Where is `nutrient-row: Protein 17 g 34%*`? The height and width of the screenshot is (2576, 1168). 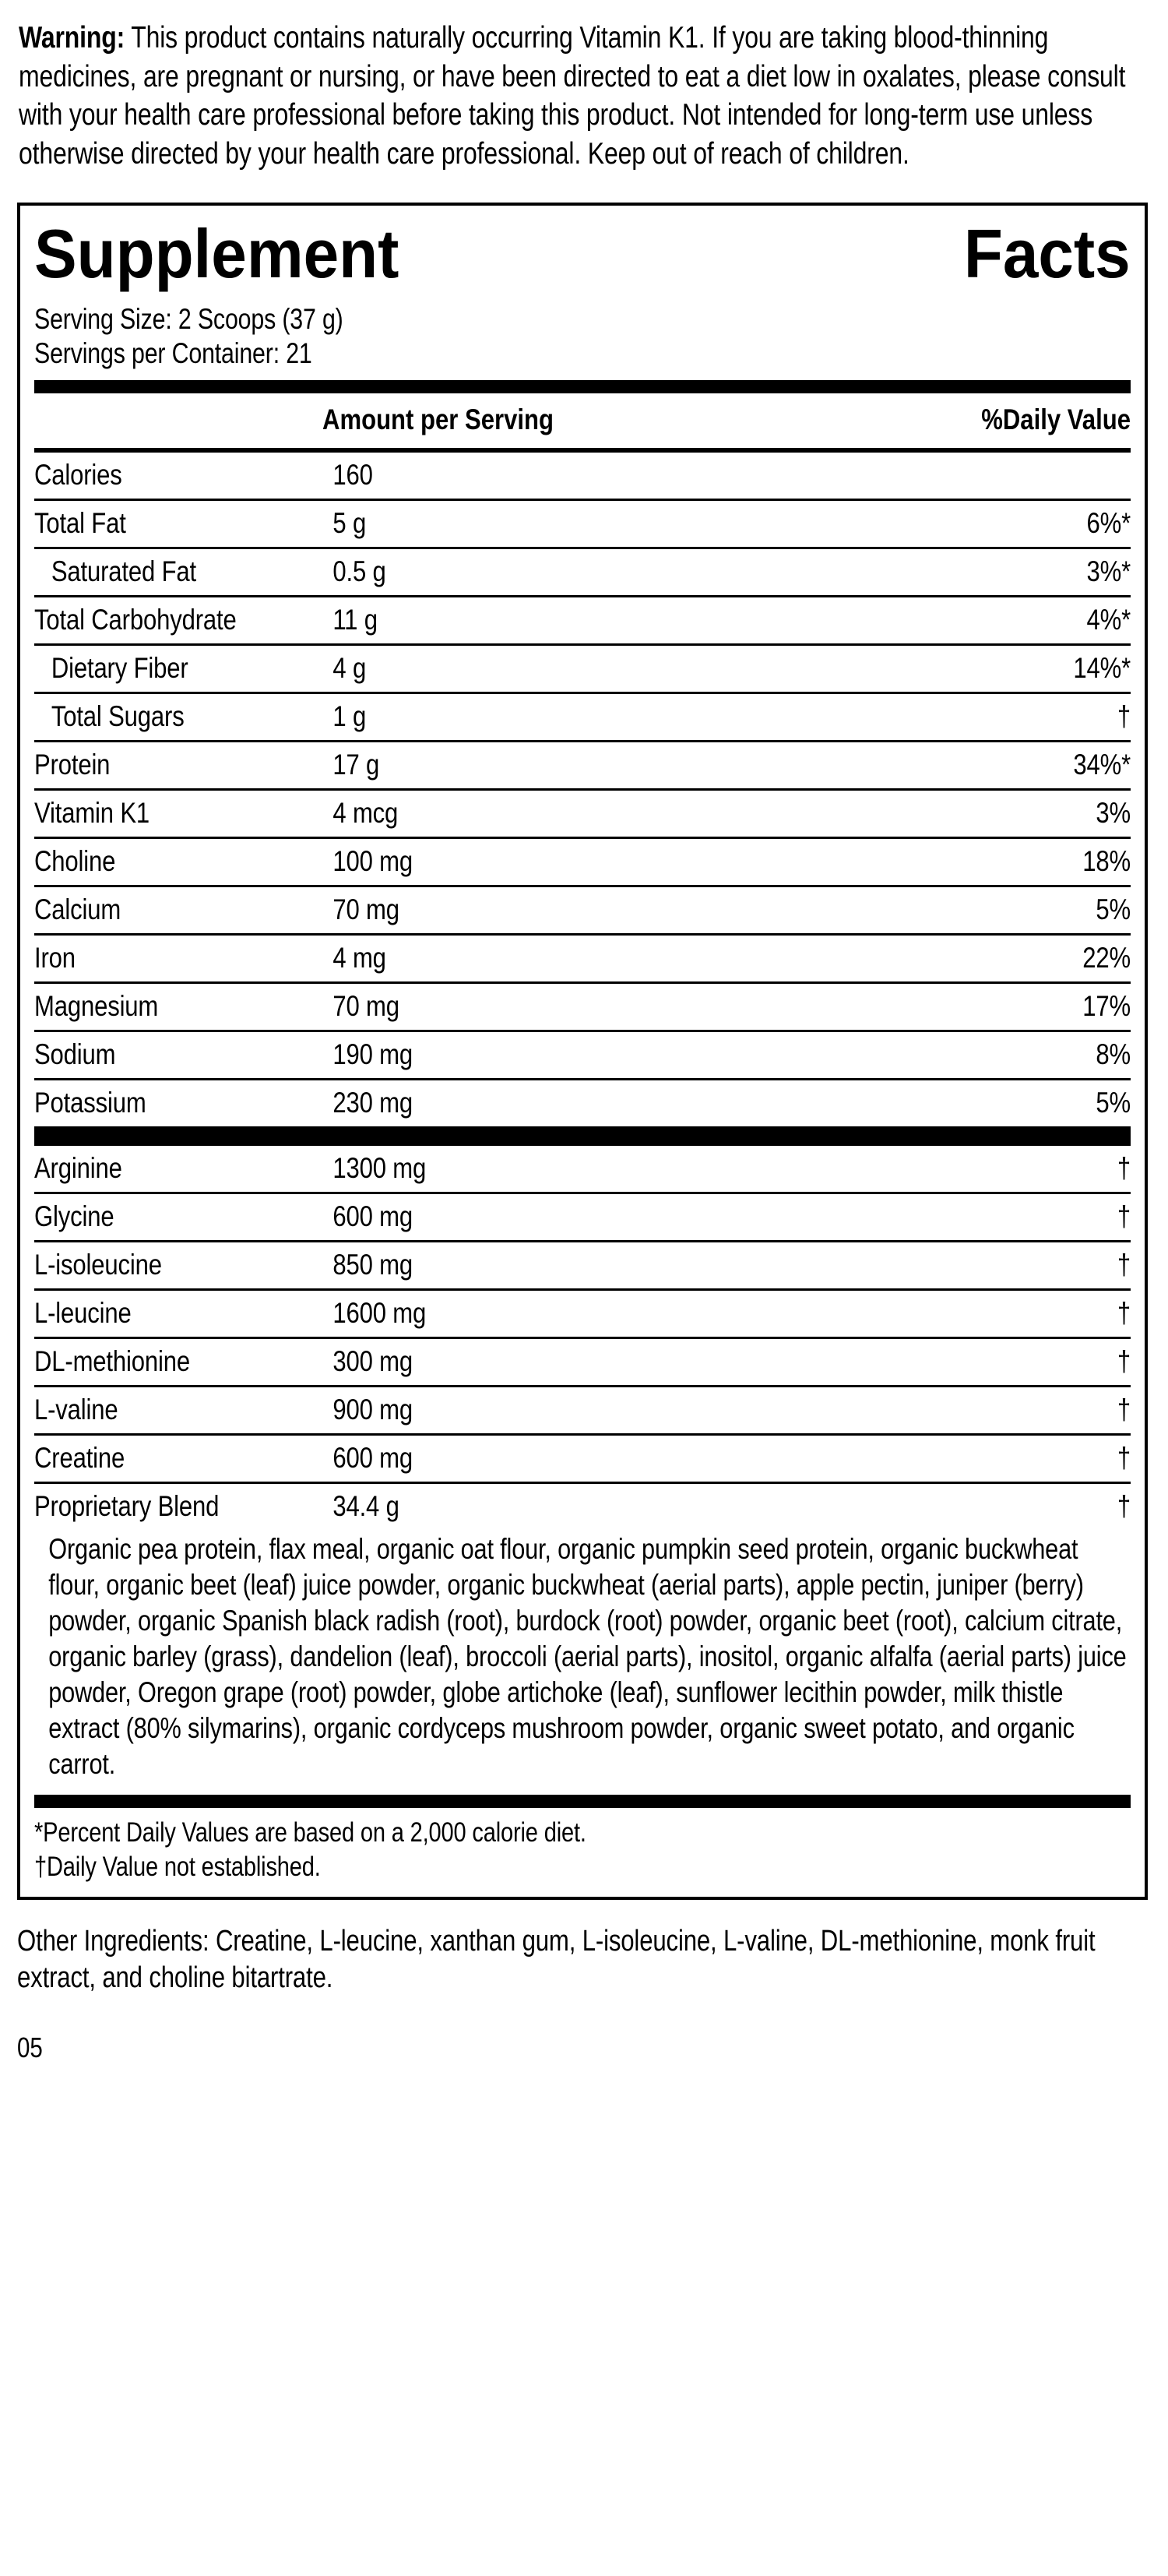
nutrient-row: Protein 17 g 34%* is located at coordinates (582, 765).